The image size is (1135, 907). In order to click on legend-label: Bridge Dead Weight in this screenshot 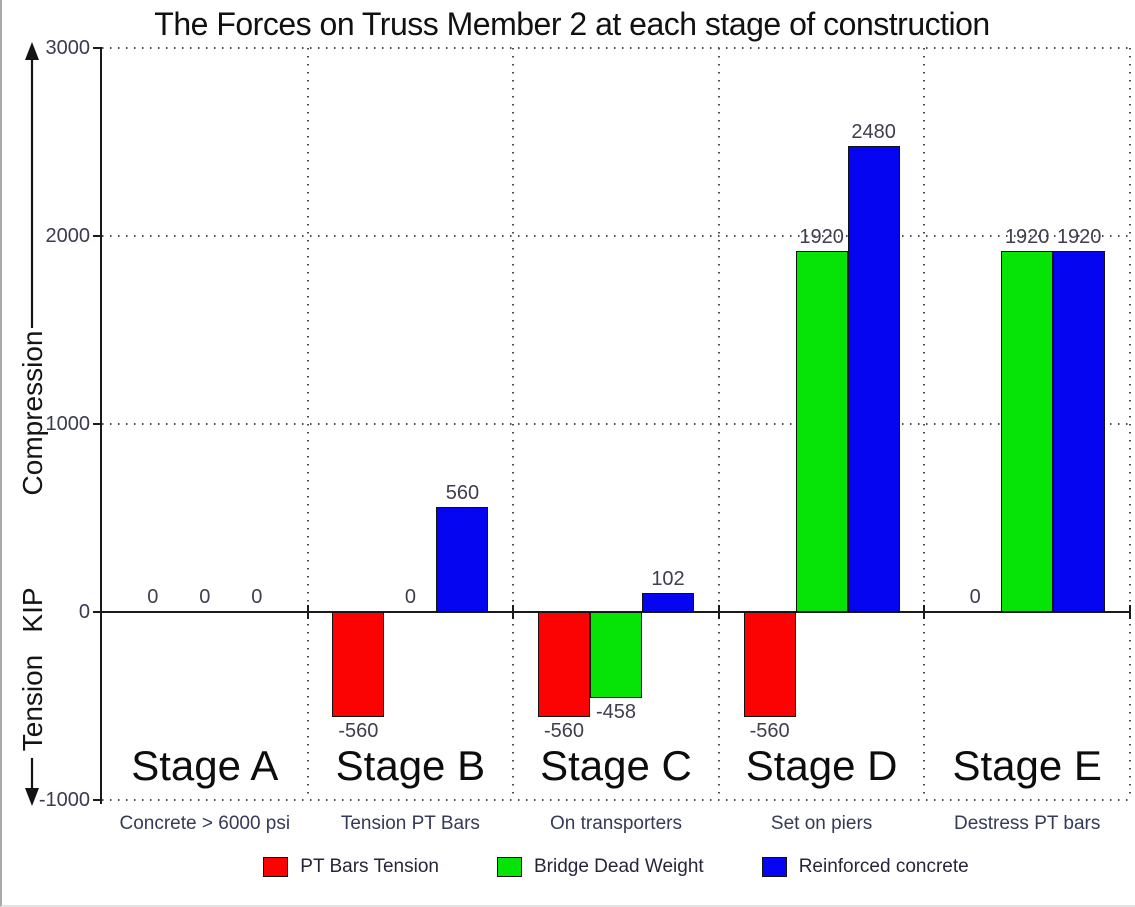, I will do `click(618, 866)`.